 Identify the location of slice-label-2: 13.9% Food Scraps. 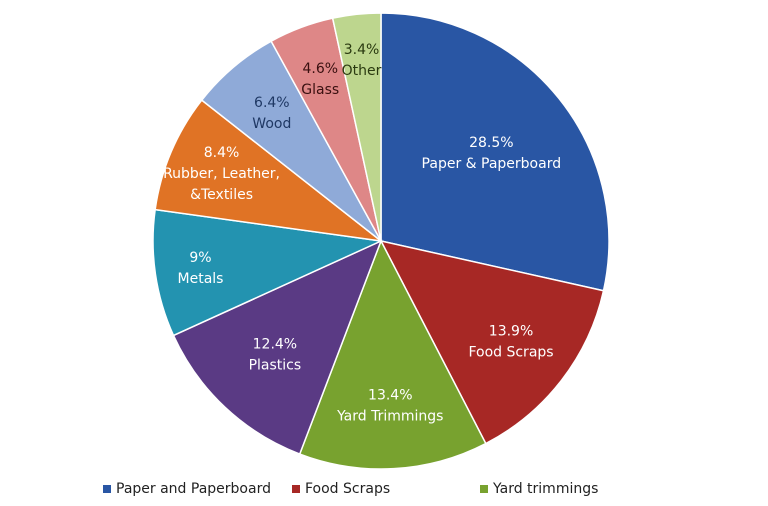
(510, 342).